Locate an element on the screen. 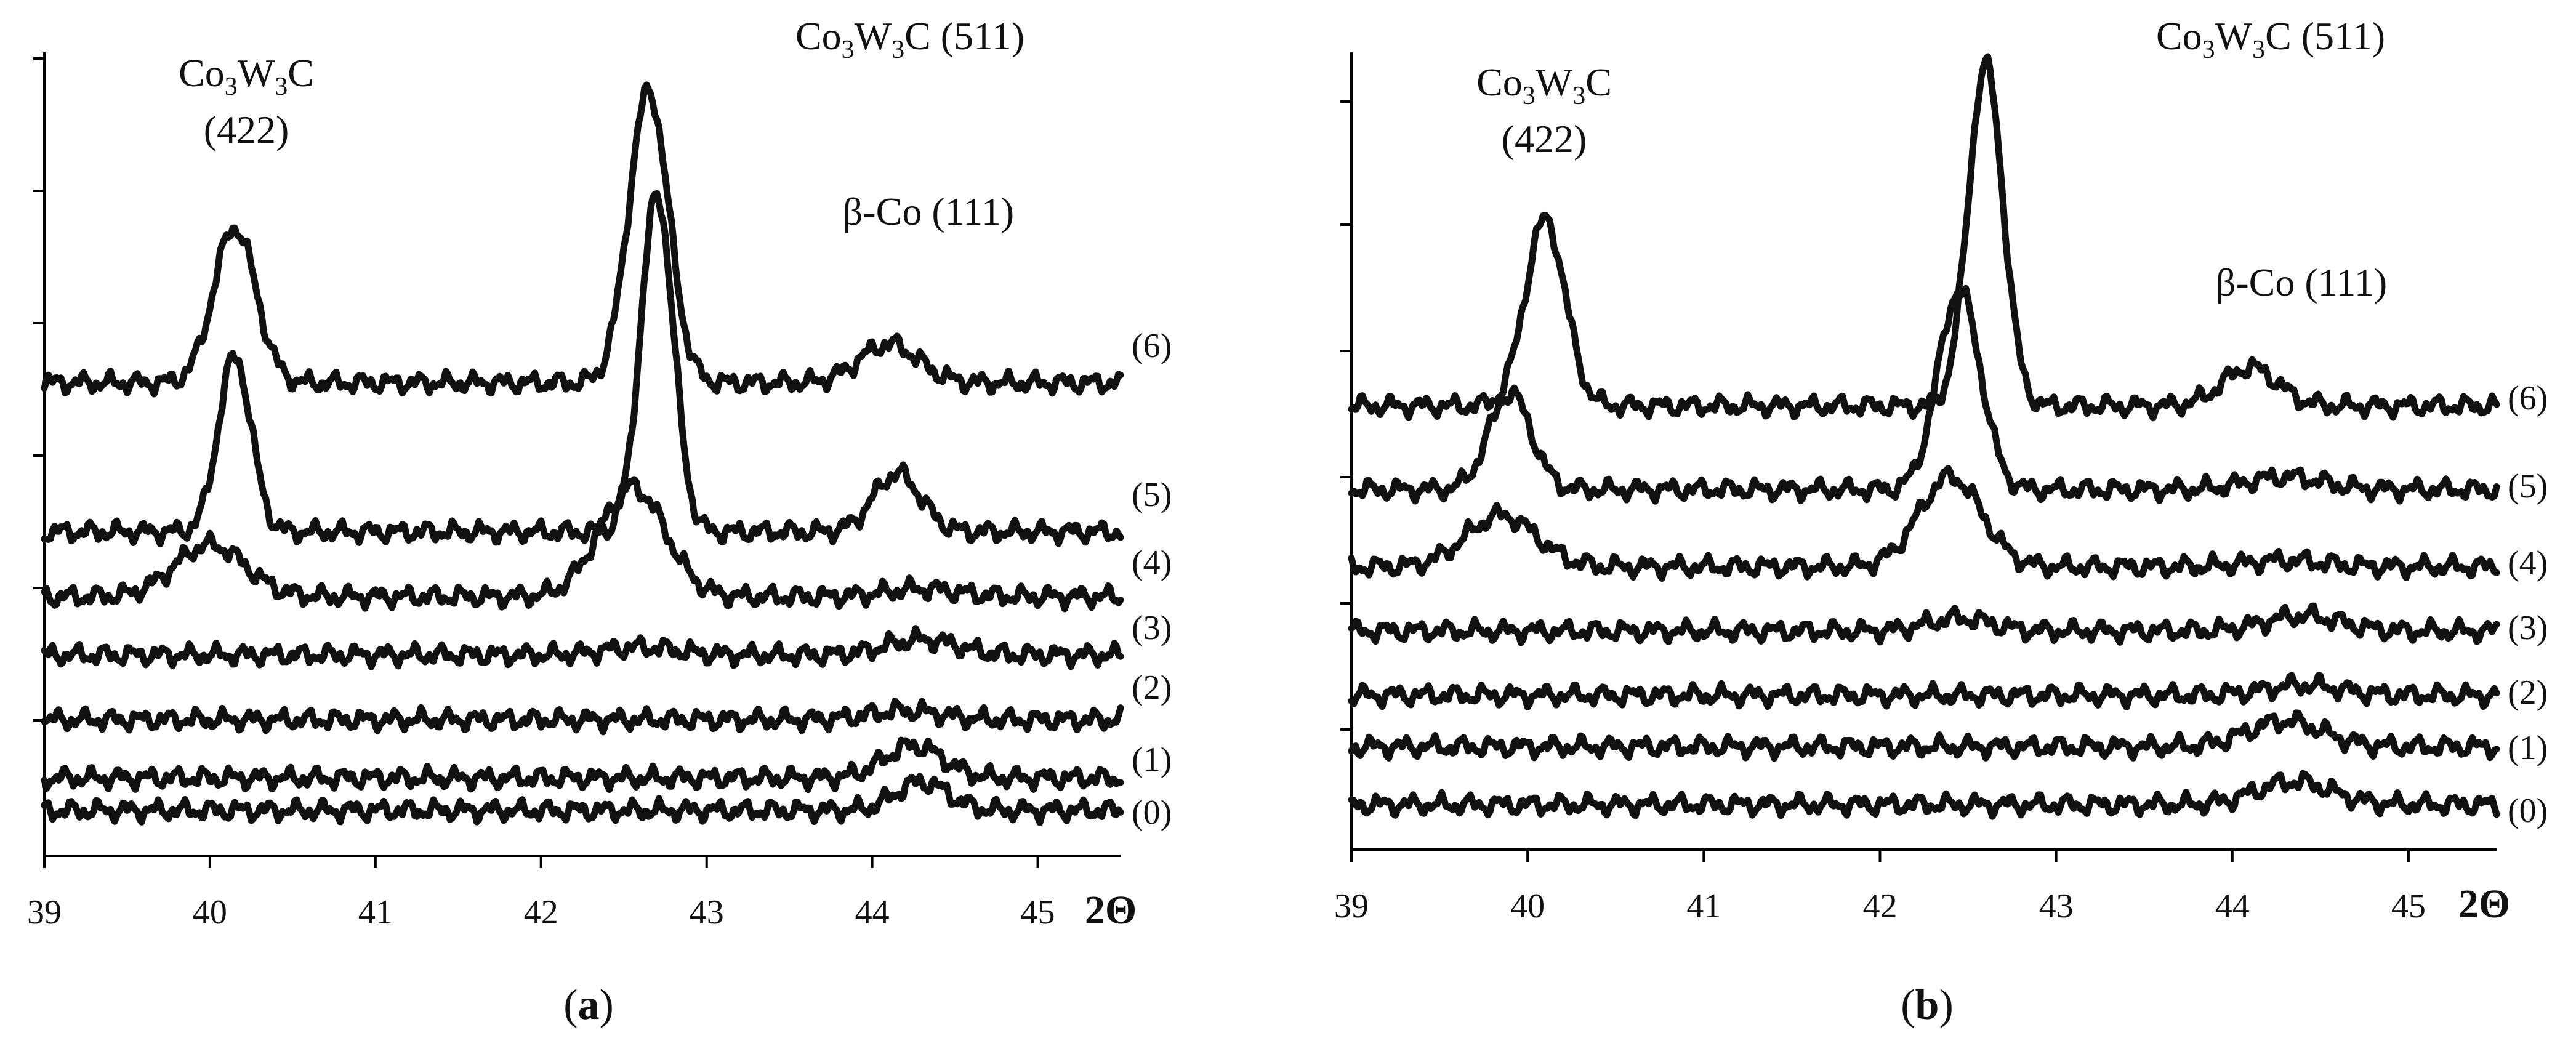 The height and width of the screenshot is (1046, 2576). panel-label-letter: a is located at coordinates (589, 1005).